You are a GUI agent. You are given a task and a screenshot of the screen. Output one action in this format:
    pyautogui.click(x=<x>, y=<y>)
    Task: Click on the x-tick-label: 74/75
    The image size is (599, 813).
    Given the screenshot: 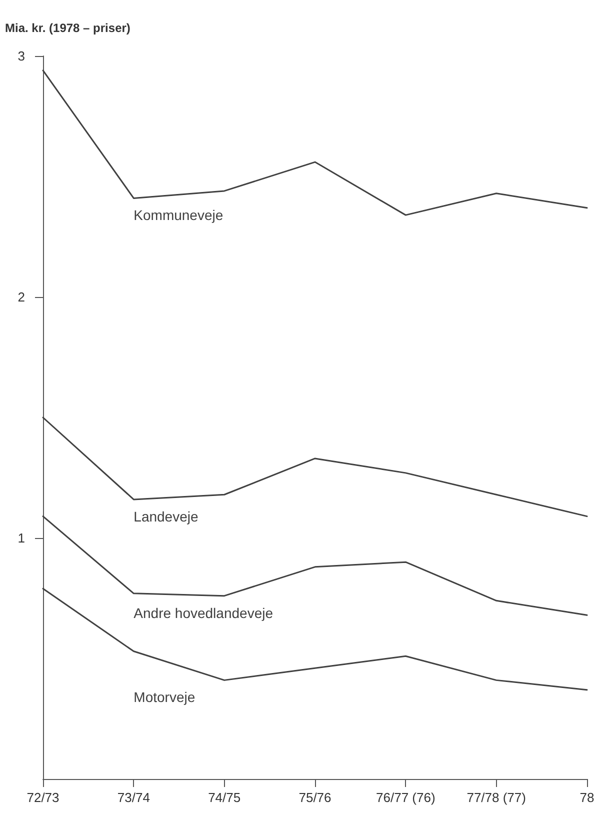 What is the action you would take?
    pyautogui.click(x=224, y=797)
    